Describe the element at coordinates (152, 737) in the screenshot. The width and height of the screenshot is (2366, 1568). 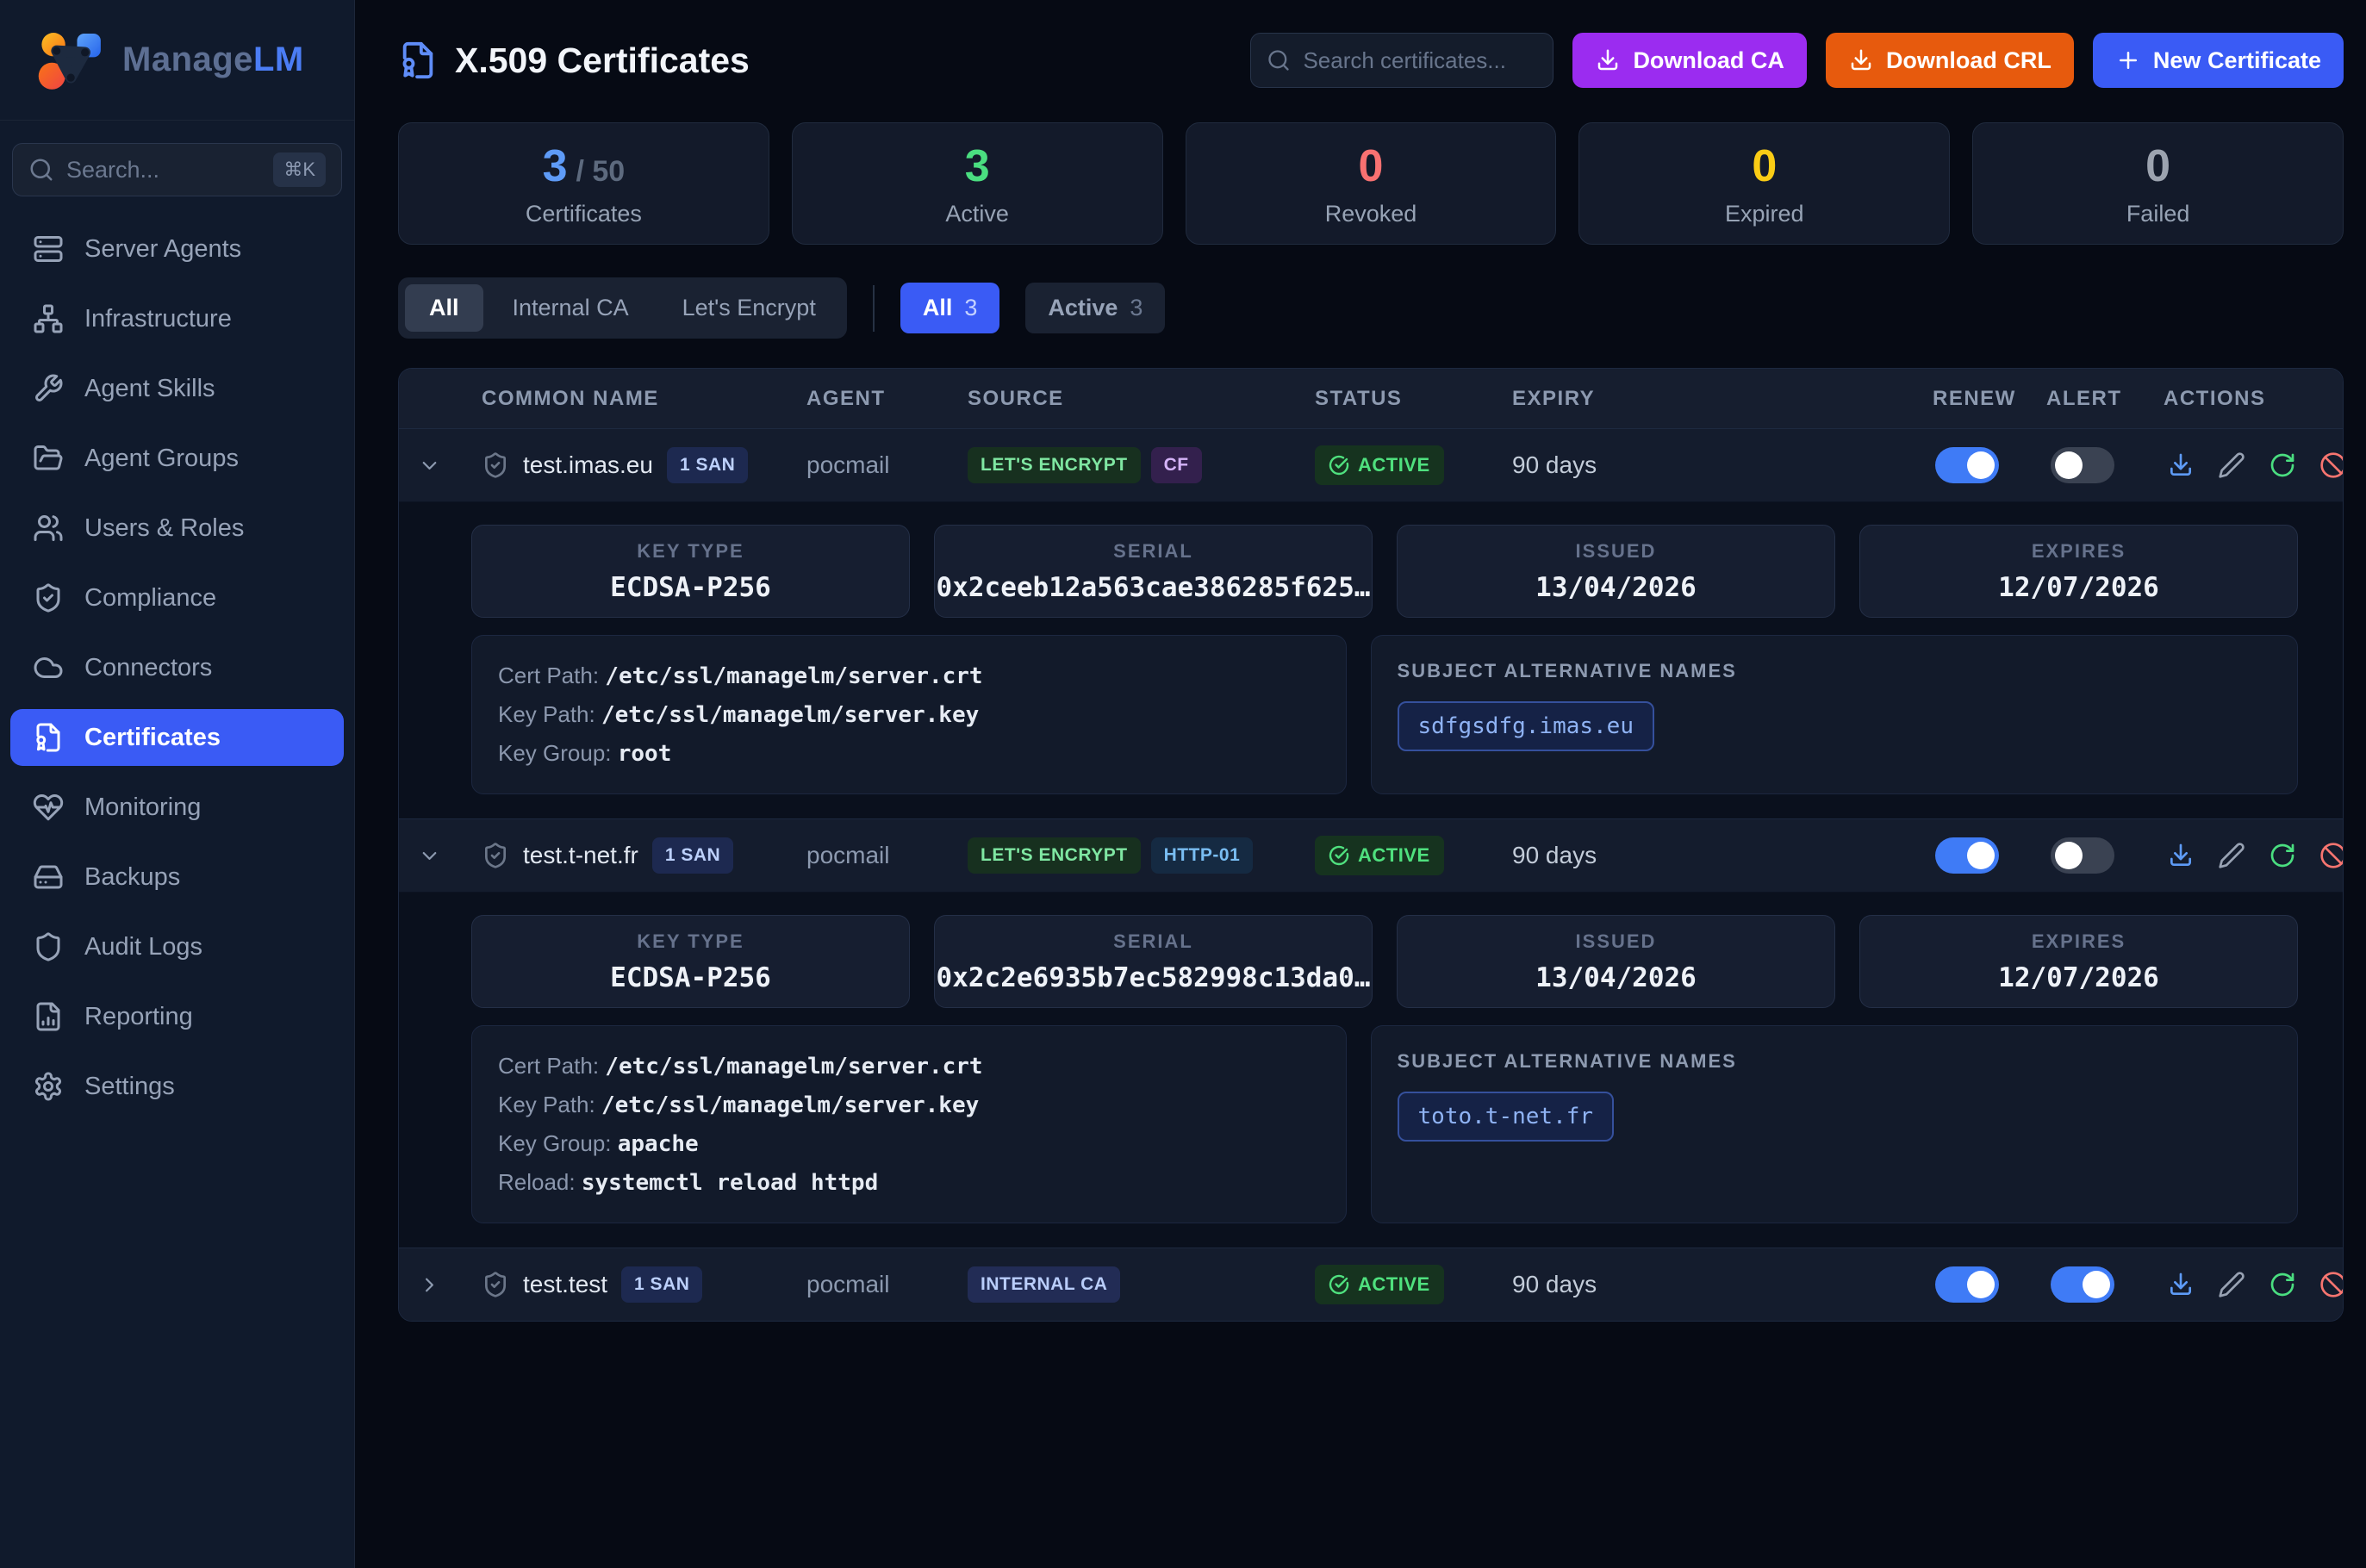
I see `sidebar-item-label: Certificates` at that location.